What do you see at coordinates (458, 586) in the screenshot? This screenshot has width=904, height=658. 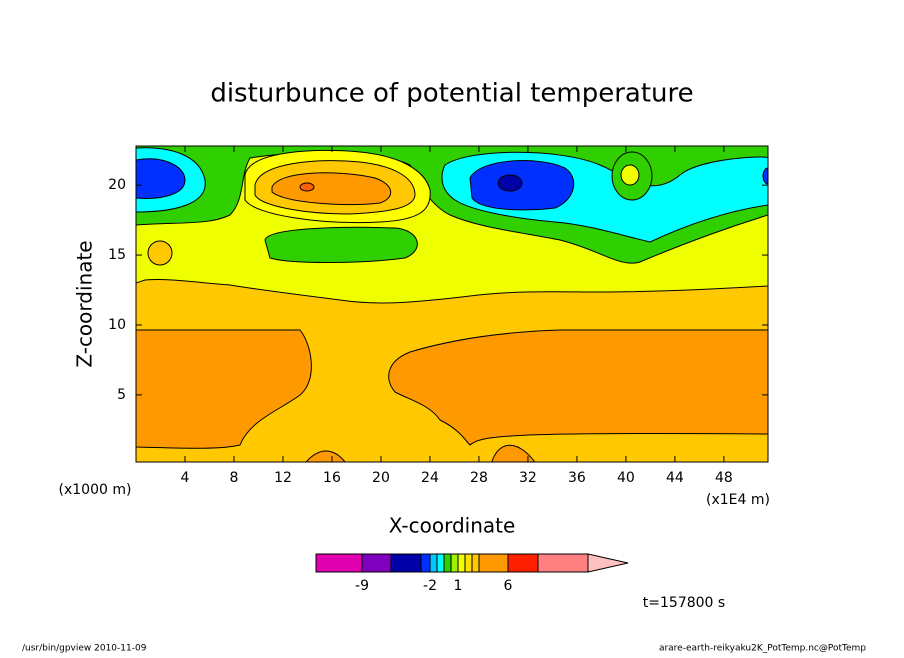 I see `colorbar-tick-label: 1` at bounding box center [458, 586].